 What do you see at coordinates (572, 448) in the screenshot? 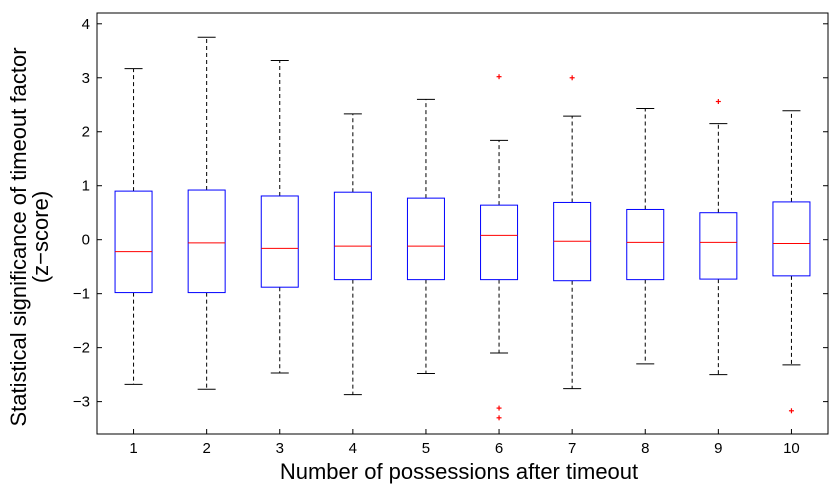
I see `x-tick-label: 7` at bounding box center [572, 448].